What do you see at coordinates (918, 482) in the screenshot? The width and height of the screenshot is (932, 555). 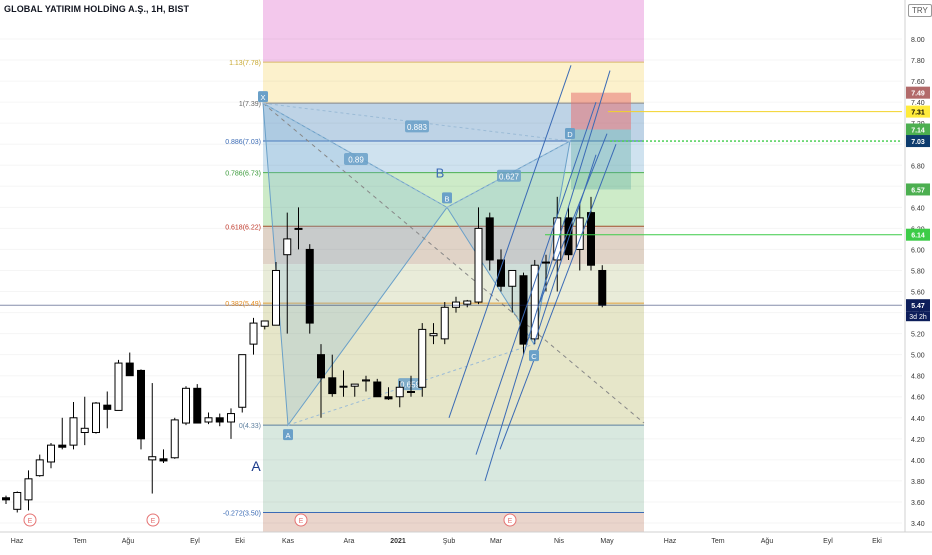 I see `price-tick-label: 3.80` at bounding box center [918, 482].